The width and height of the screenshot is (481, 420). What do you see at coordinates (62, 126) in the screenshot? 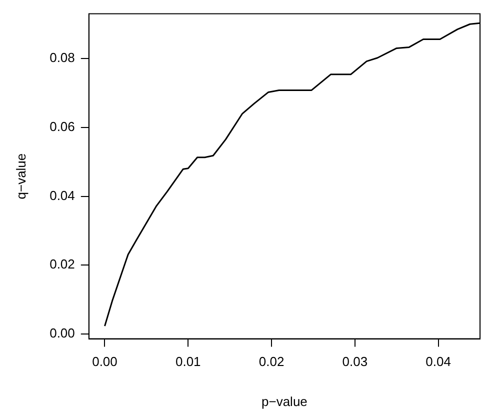
I see `y-tick-label: 0.06` at bounding box center [62, 126].